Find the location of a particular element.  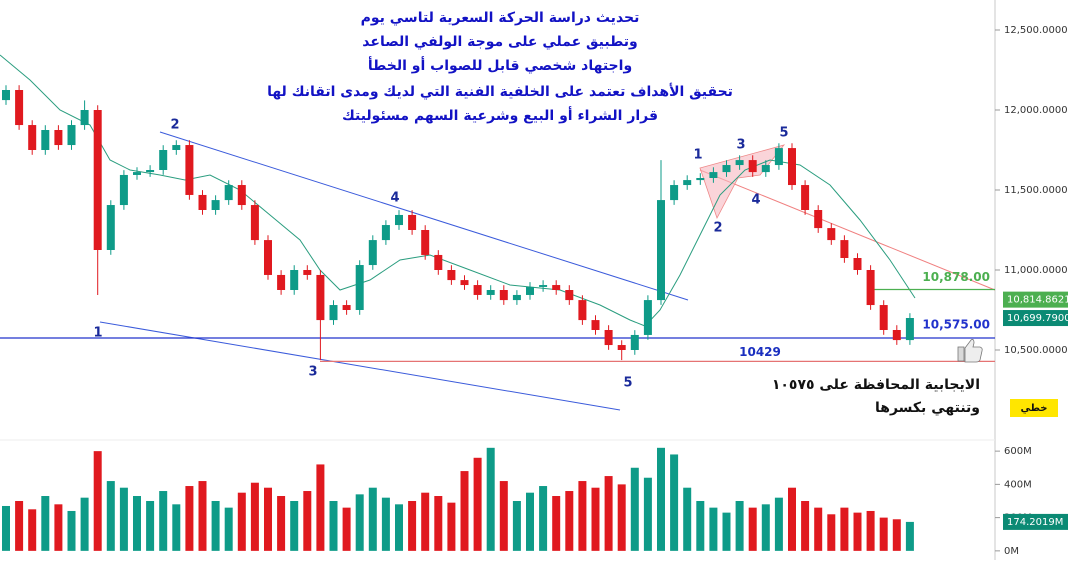

style-badge is located at coordinates (1034, 408).